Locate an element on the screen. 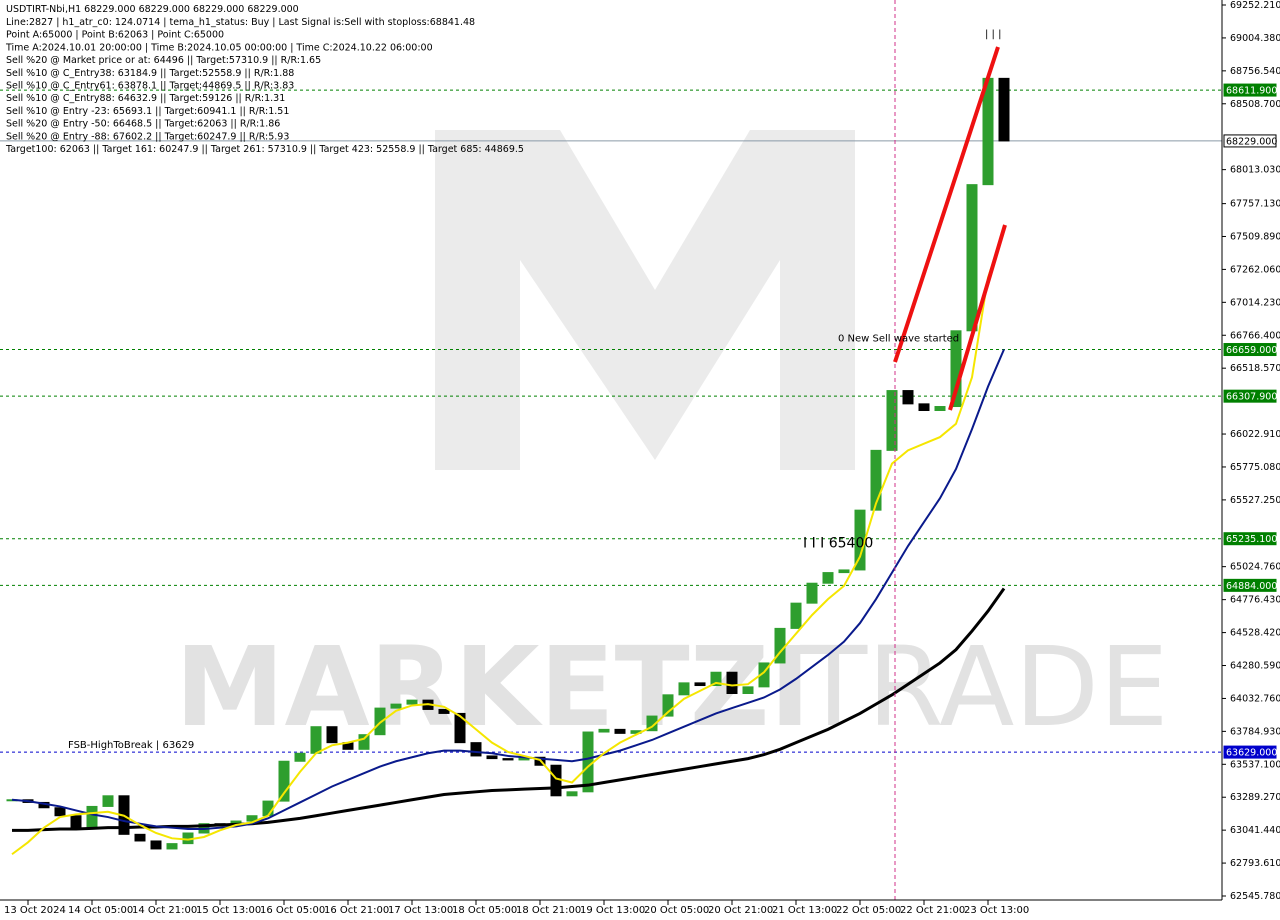 This screenshot has height=920, width=1280. y-tick-label: 64280.590 is located at coordinates (1255, 666).